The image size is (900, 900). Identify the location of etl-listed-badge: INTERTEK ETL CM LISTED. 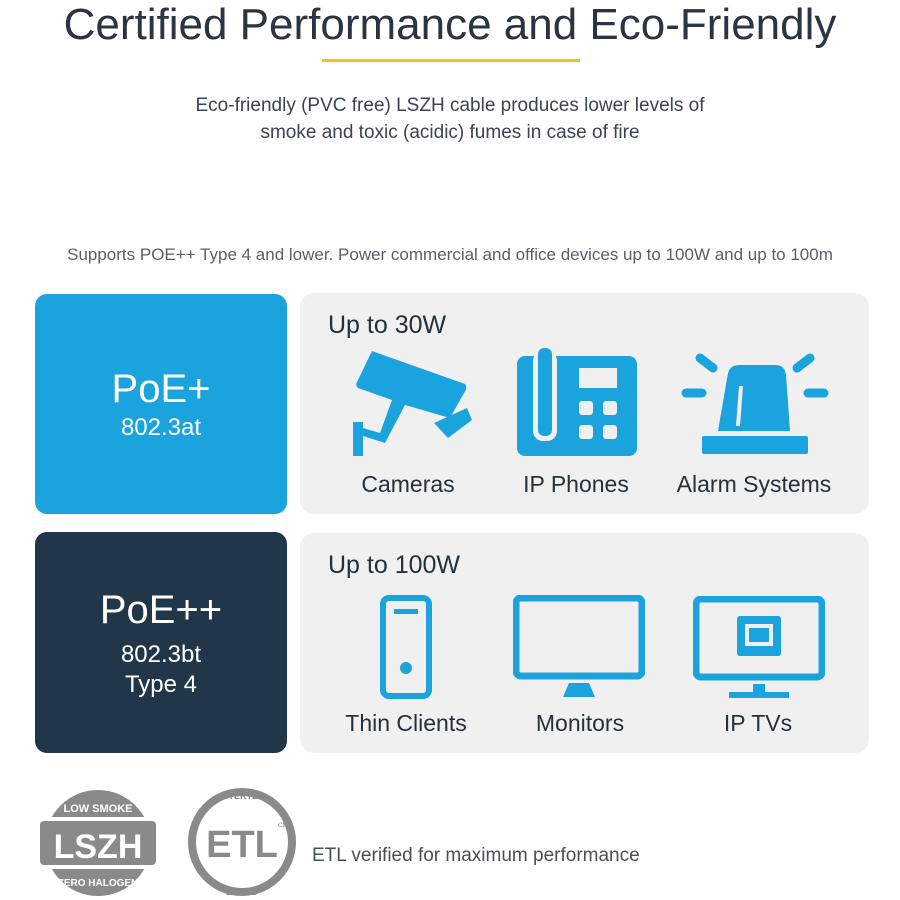
(242, 842).